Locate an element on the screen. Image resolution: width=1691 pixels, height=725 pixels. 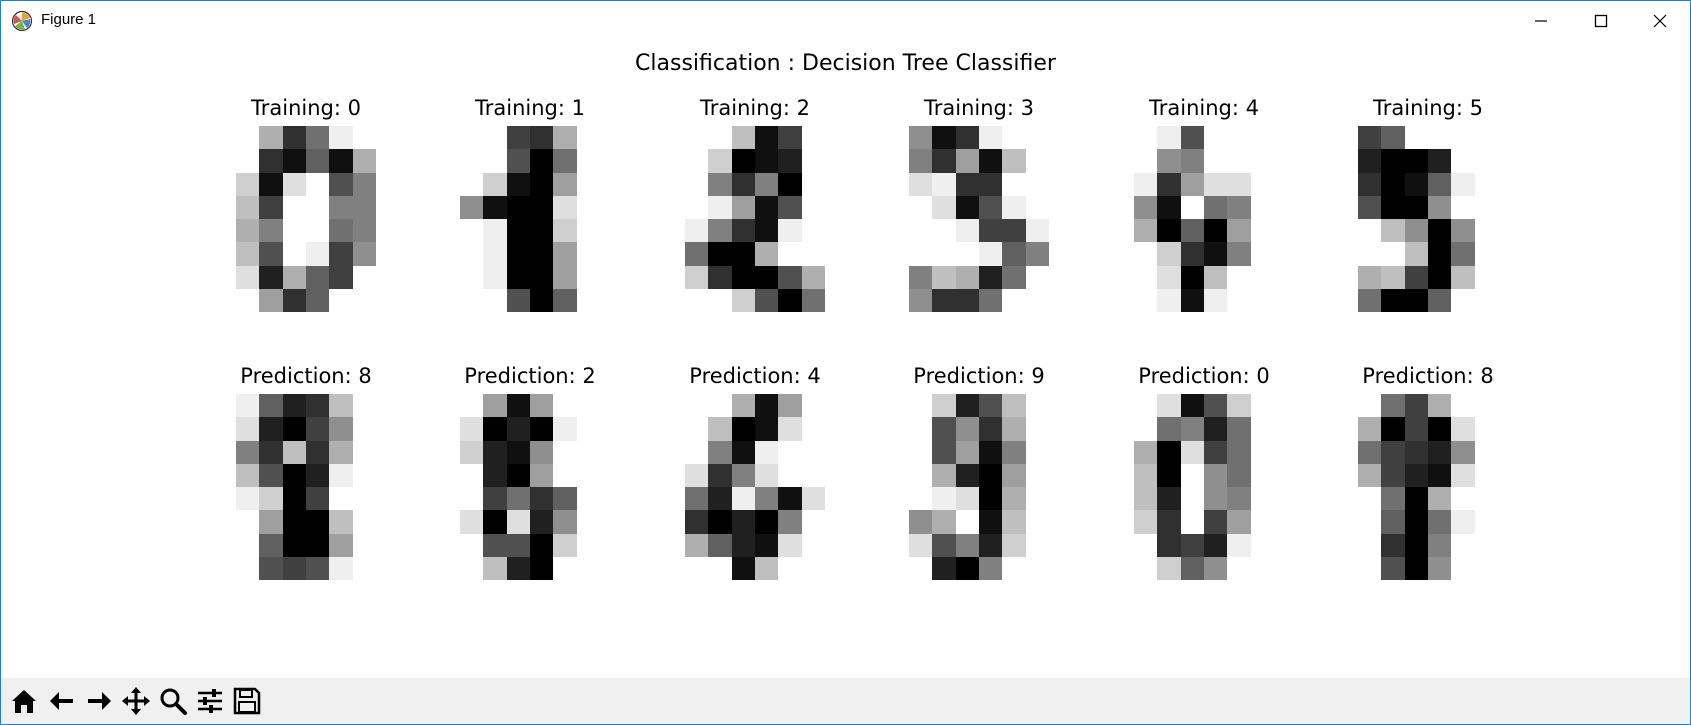
close-button is located at coordinates (1660, 21).